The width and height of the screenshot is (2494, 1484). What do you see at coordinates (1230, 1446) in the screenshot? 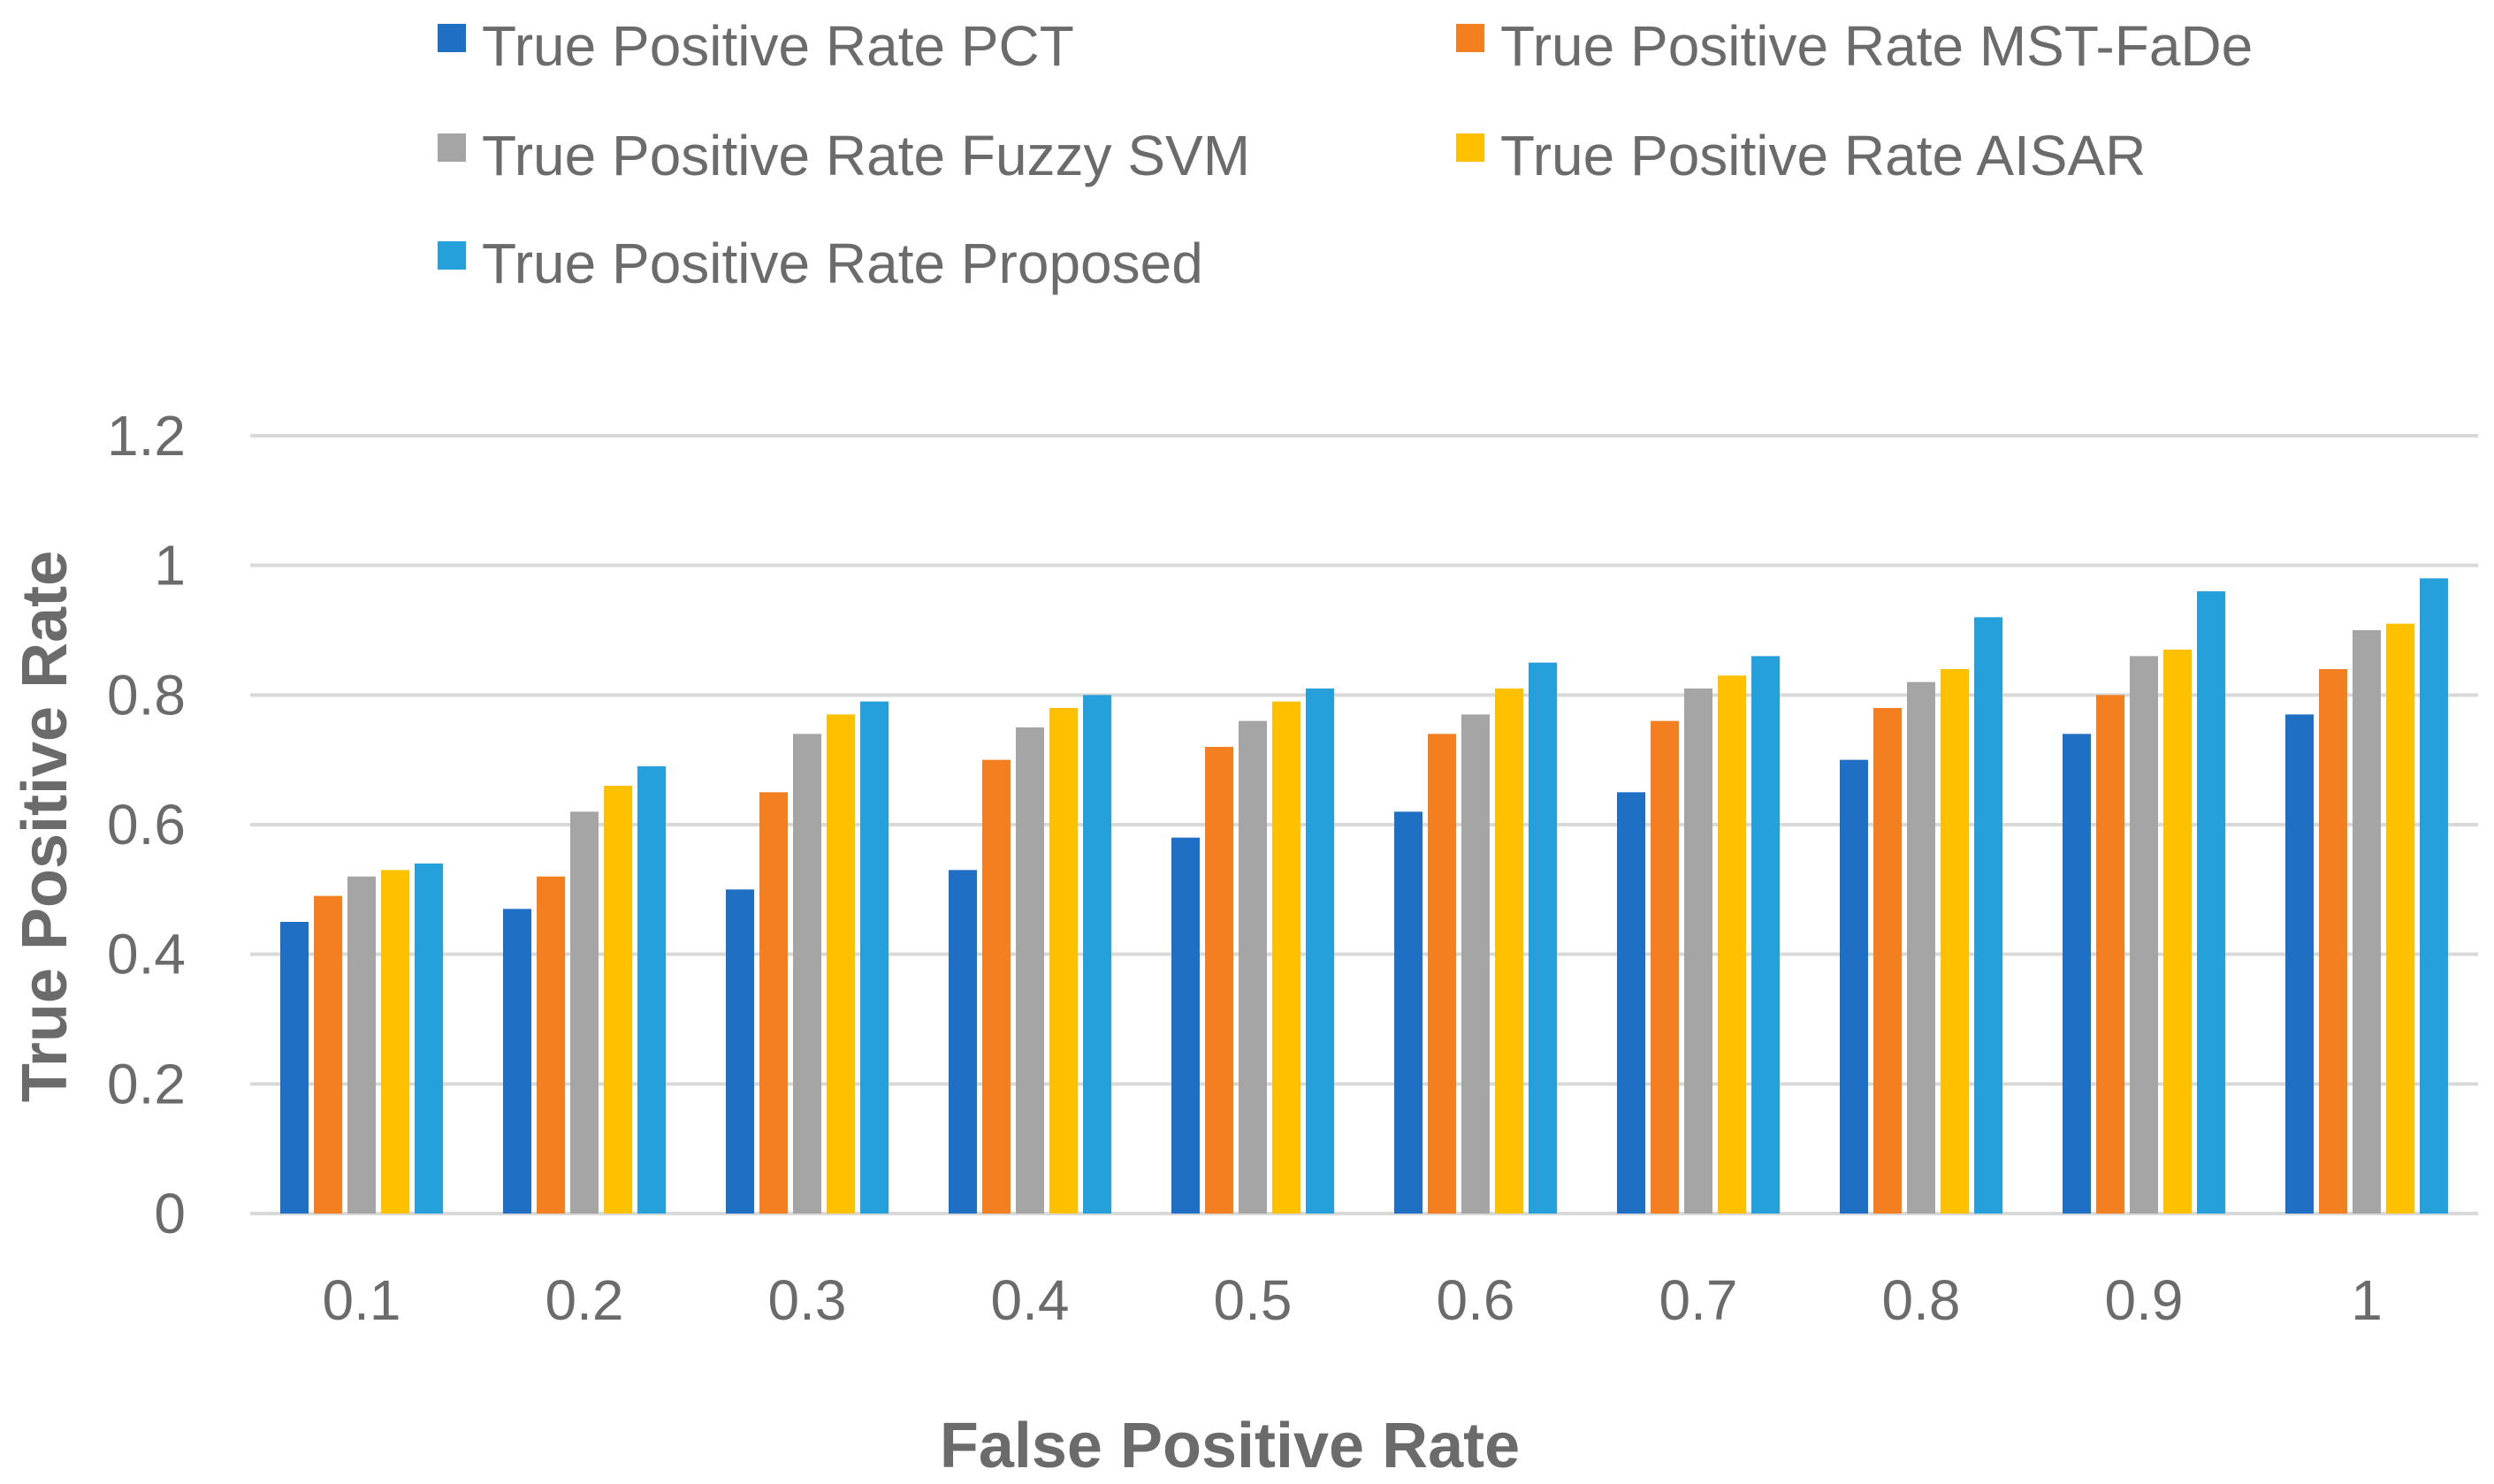
I see `x-axis-title: False Positive Rate` at bounding box center [1230, 1446].